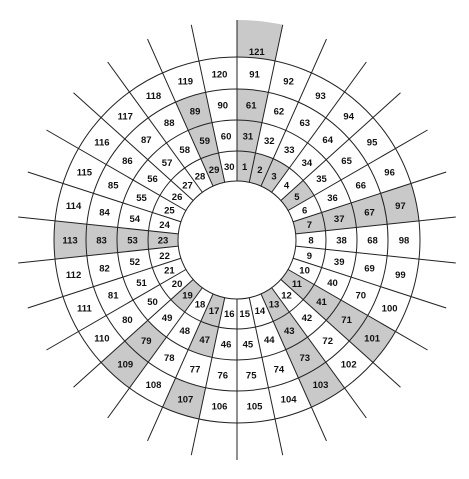  I want to click on cell-number: 54, so click(135, 219).